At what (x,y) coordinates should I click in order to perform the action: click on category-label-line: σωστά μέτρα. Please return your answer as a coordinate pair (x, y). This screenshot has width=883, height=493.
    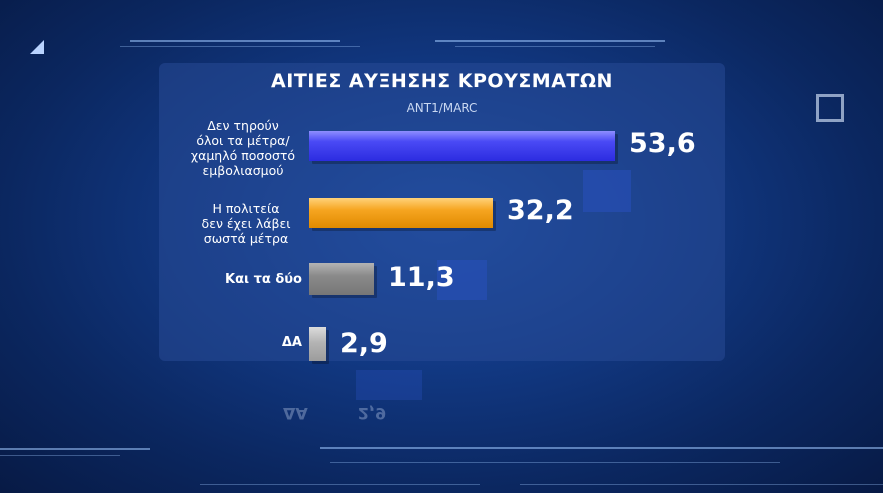
    Looking at the image, I should click on (246, 238).